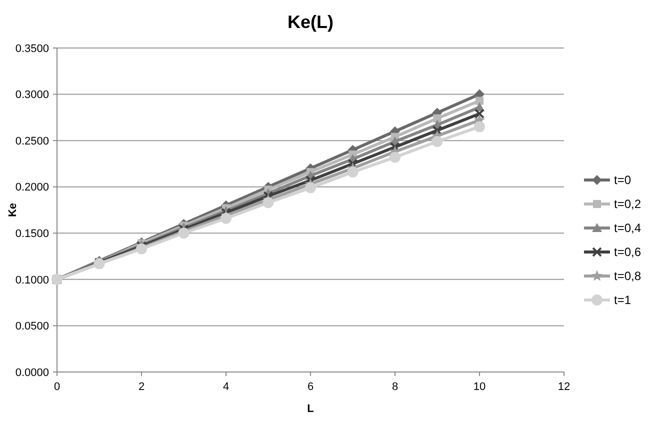 Image resolution: width=649 pixels, height=422 pixels. I want to click on legend-label: t=0,4, so click(628, 228).